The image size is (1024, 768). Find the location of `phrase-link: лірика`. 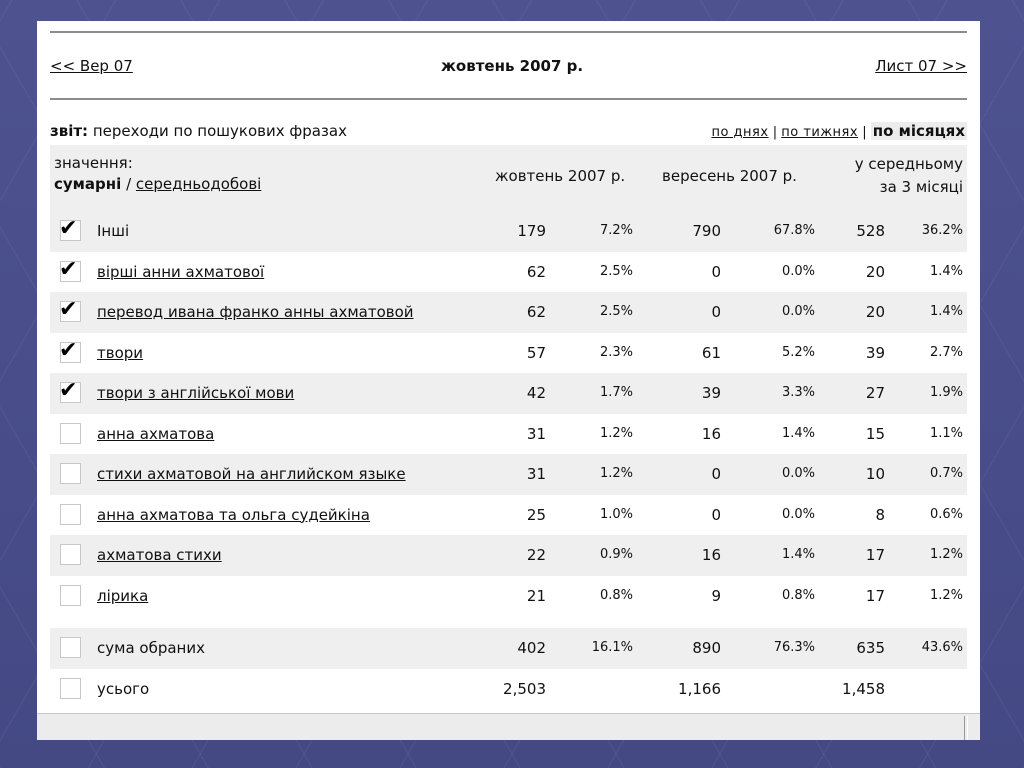

phrase-link: лірика is located at coordinates (123, 595).